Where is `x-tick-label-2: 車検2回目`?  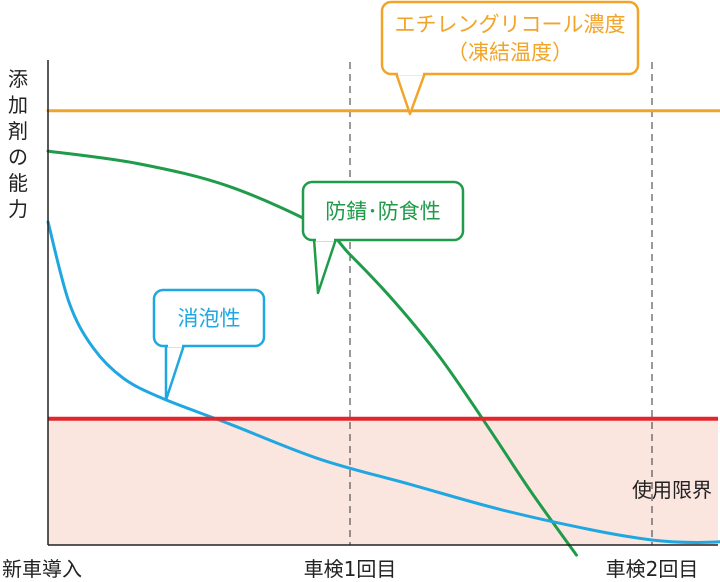 x-tick-label-2: 車検2回目 is located at coordinates (652, 569).